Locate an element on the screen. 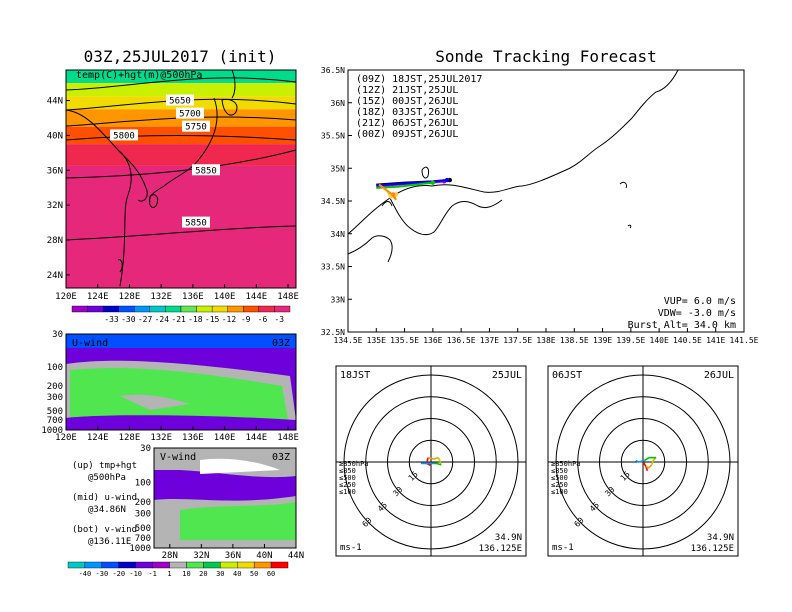  temp-colorbar-label: -12 is located at coordinates (229, 319).